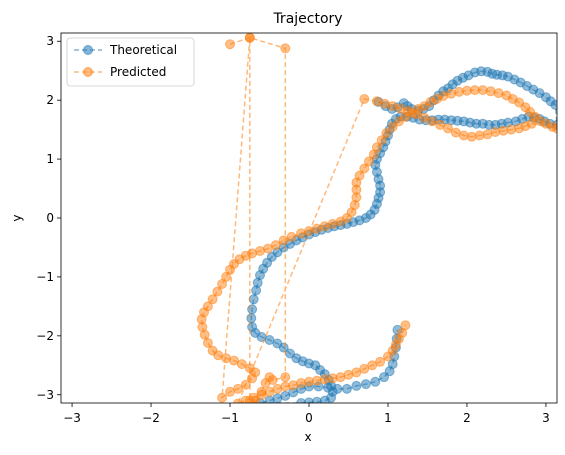 Image resolution: width=565 pixels, height=455 pixels. Describe the element at coordinates (467, 418) in the screenshot. I see `x-tick-label: 2` at that location.